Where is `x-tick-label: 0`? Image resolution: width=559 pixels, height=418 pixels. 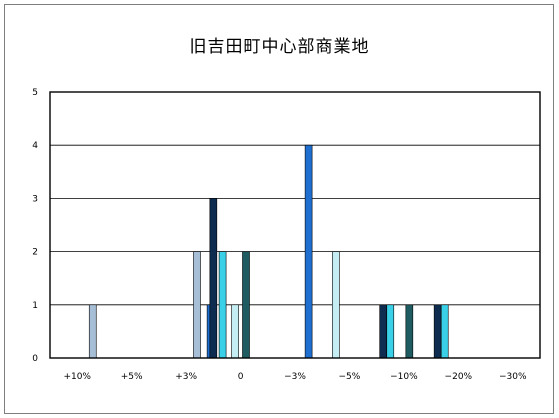 x-tick-label: 0 is located at coordinates (241, 377).